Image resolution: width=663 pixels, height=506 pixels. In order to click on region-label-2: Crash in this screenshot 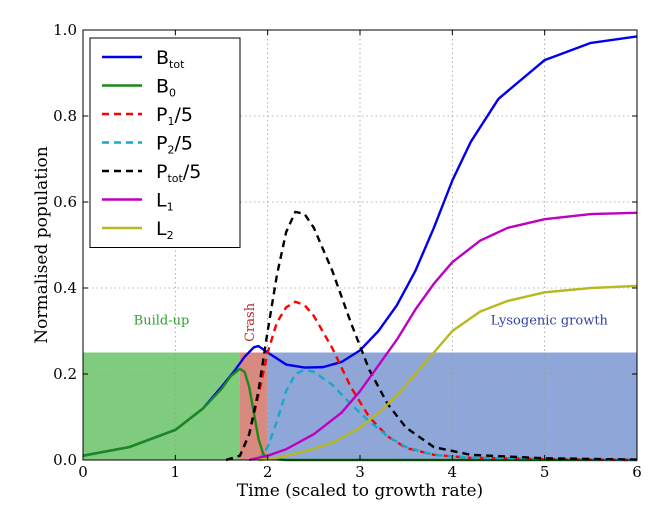, I will do `click(250, 322)`.